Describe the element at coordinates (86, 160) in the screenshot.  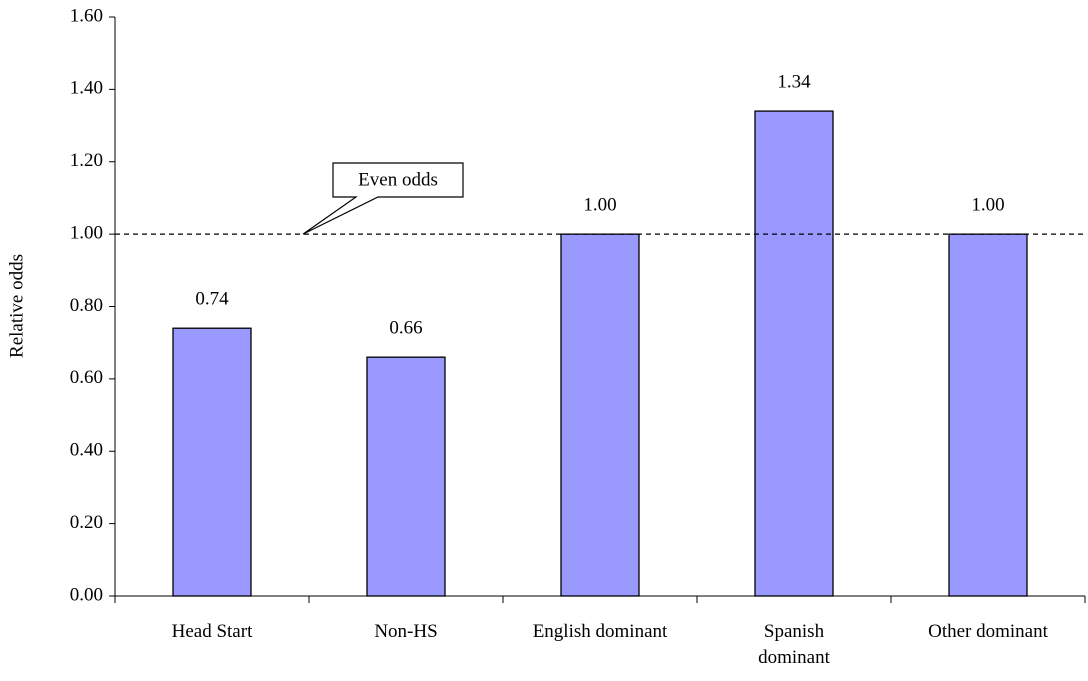
I see `y-tick-label: 1.20` at that location.